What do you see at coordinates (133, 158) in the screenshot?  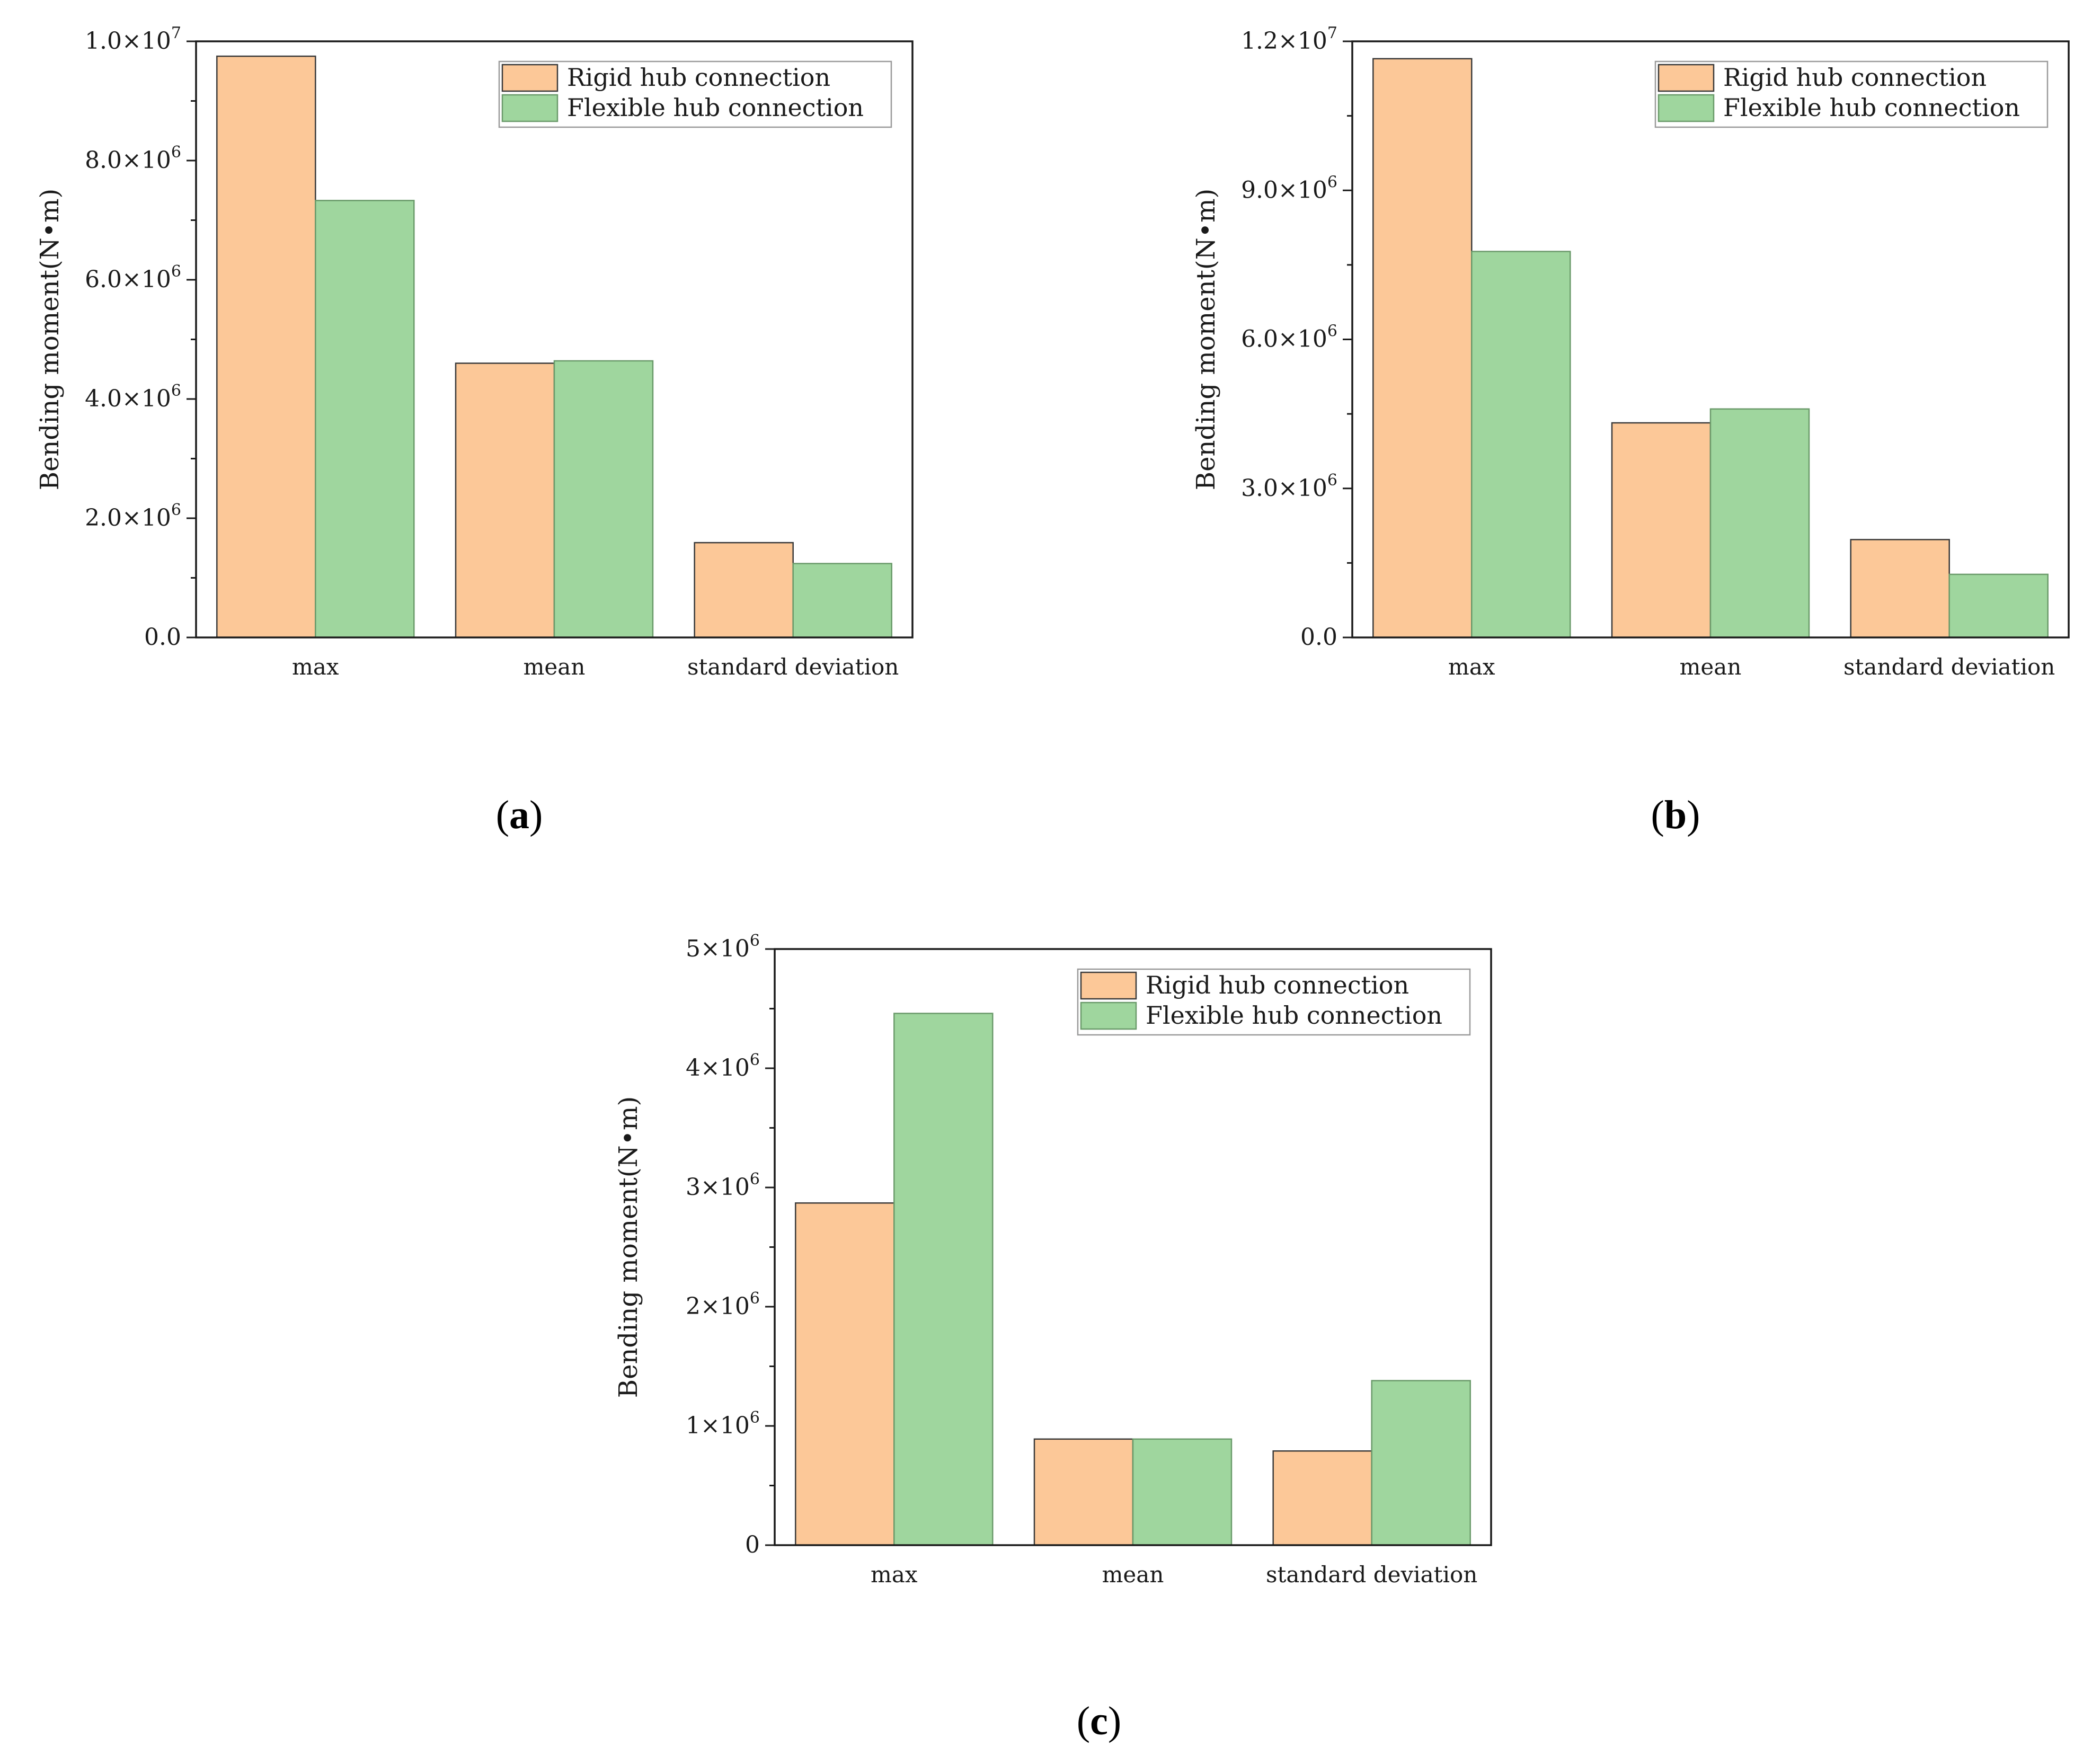 I see `ytick-label: 8.0×10⁶` at bounding box center [133, 158].